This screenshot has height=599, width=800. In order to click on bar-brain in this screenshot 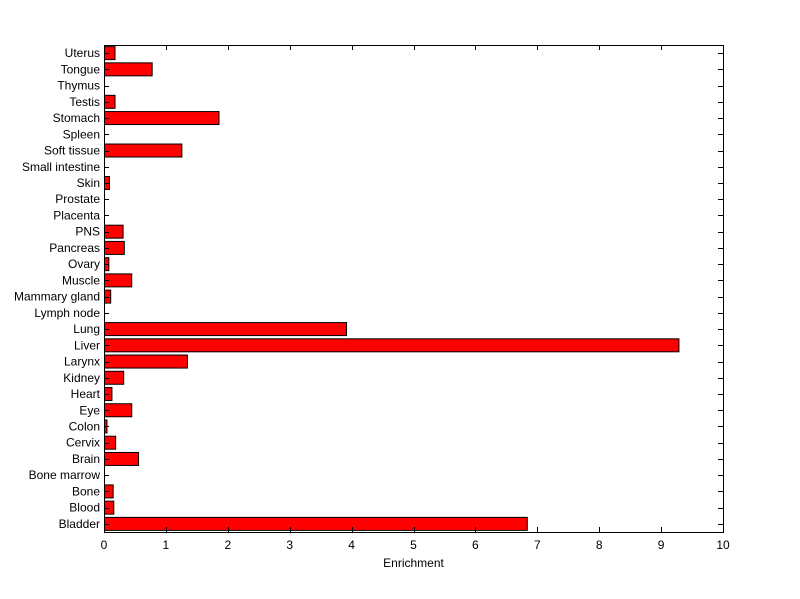, I will do `click(122, 458)`.